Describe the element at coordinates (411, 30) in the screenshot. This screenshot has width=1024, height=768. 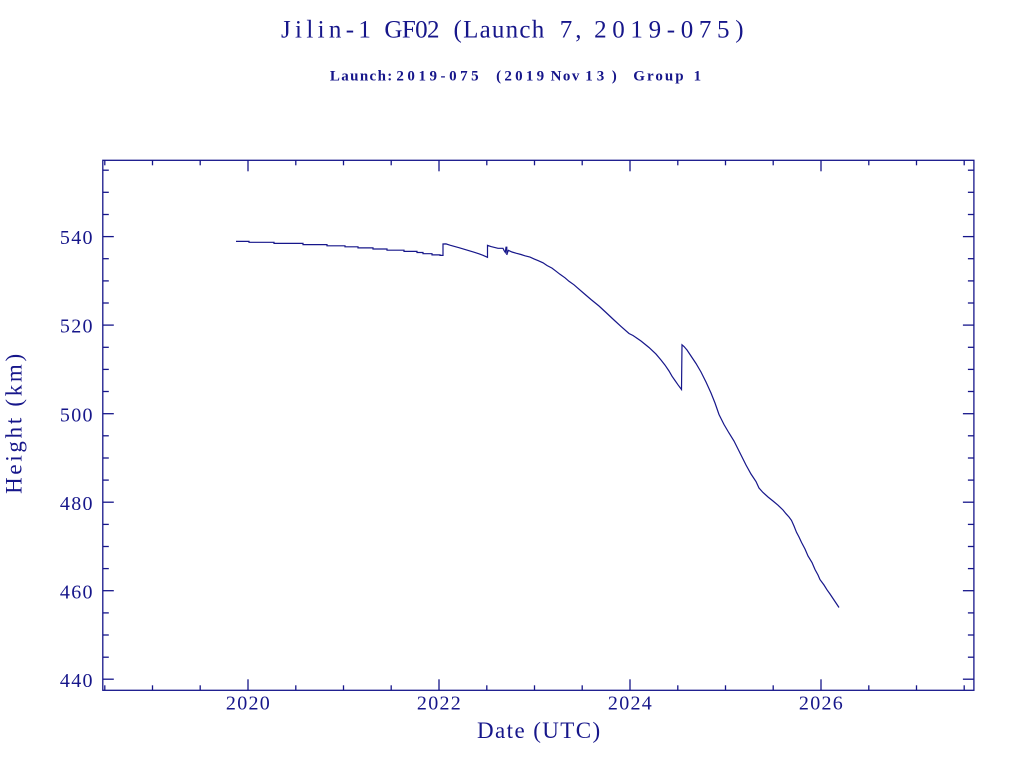
I see `svg-text: GF02` at that location.